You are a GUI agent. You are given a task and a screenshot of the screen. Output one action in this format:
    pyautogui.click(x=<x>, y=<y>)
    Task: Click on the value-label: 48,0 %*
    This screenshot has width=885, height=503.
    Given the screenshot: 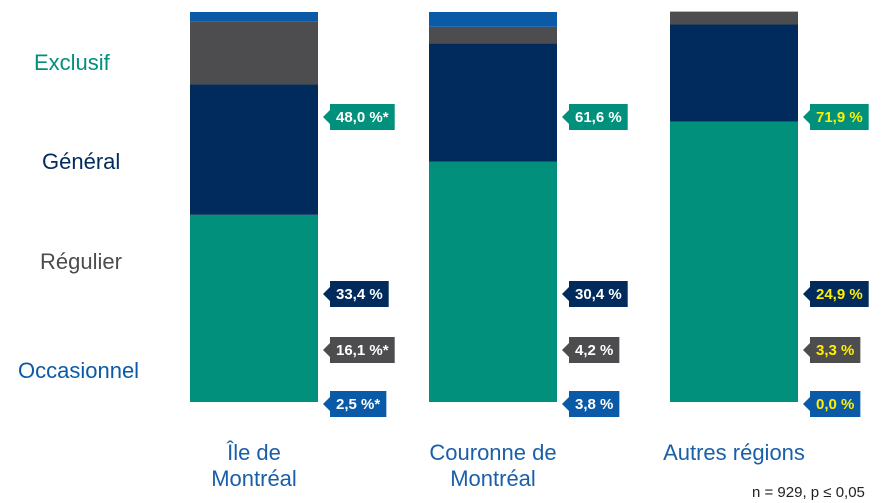 What is the action you would take?
    pyautogui.click(x=362, y=117)
    